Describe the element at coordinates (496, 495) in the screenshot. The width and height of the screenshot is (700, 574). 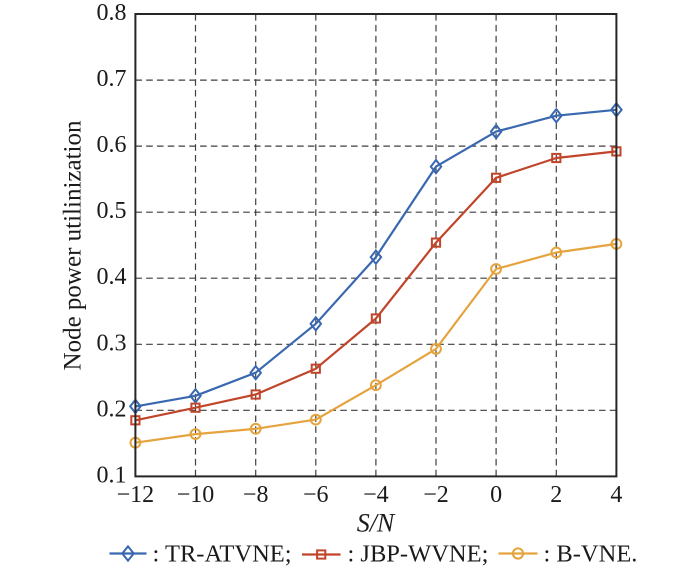
I see `svg-text: 0` at that location.